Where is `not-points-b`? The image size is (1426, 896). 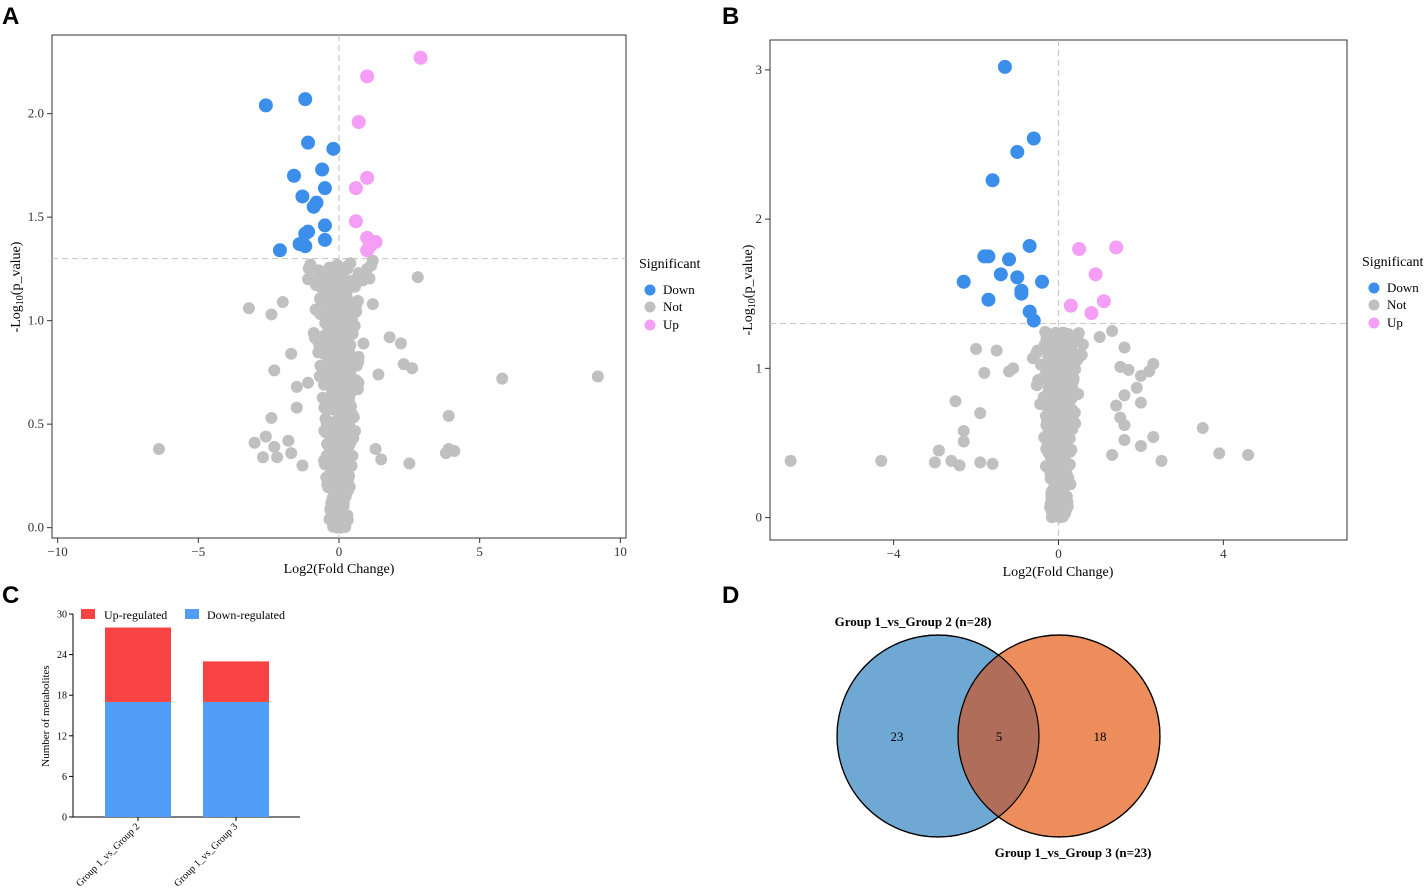
not-points-b is located at coordinates (1019, 424).